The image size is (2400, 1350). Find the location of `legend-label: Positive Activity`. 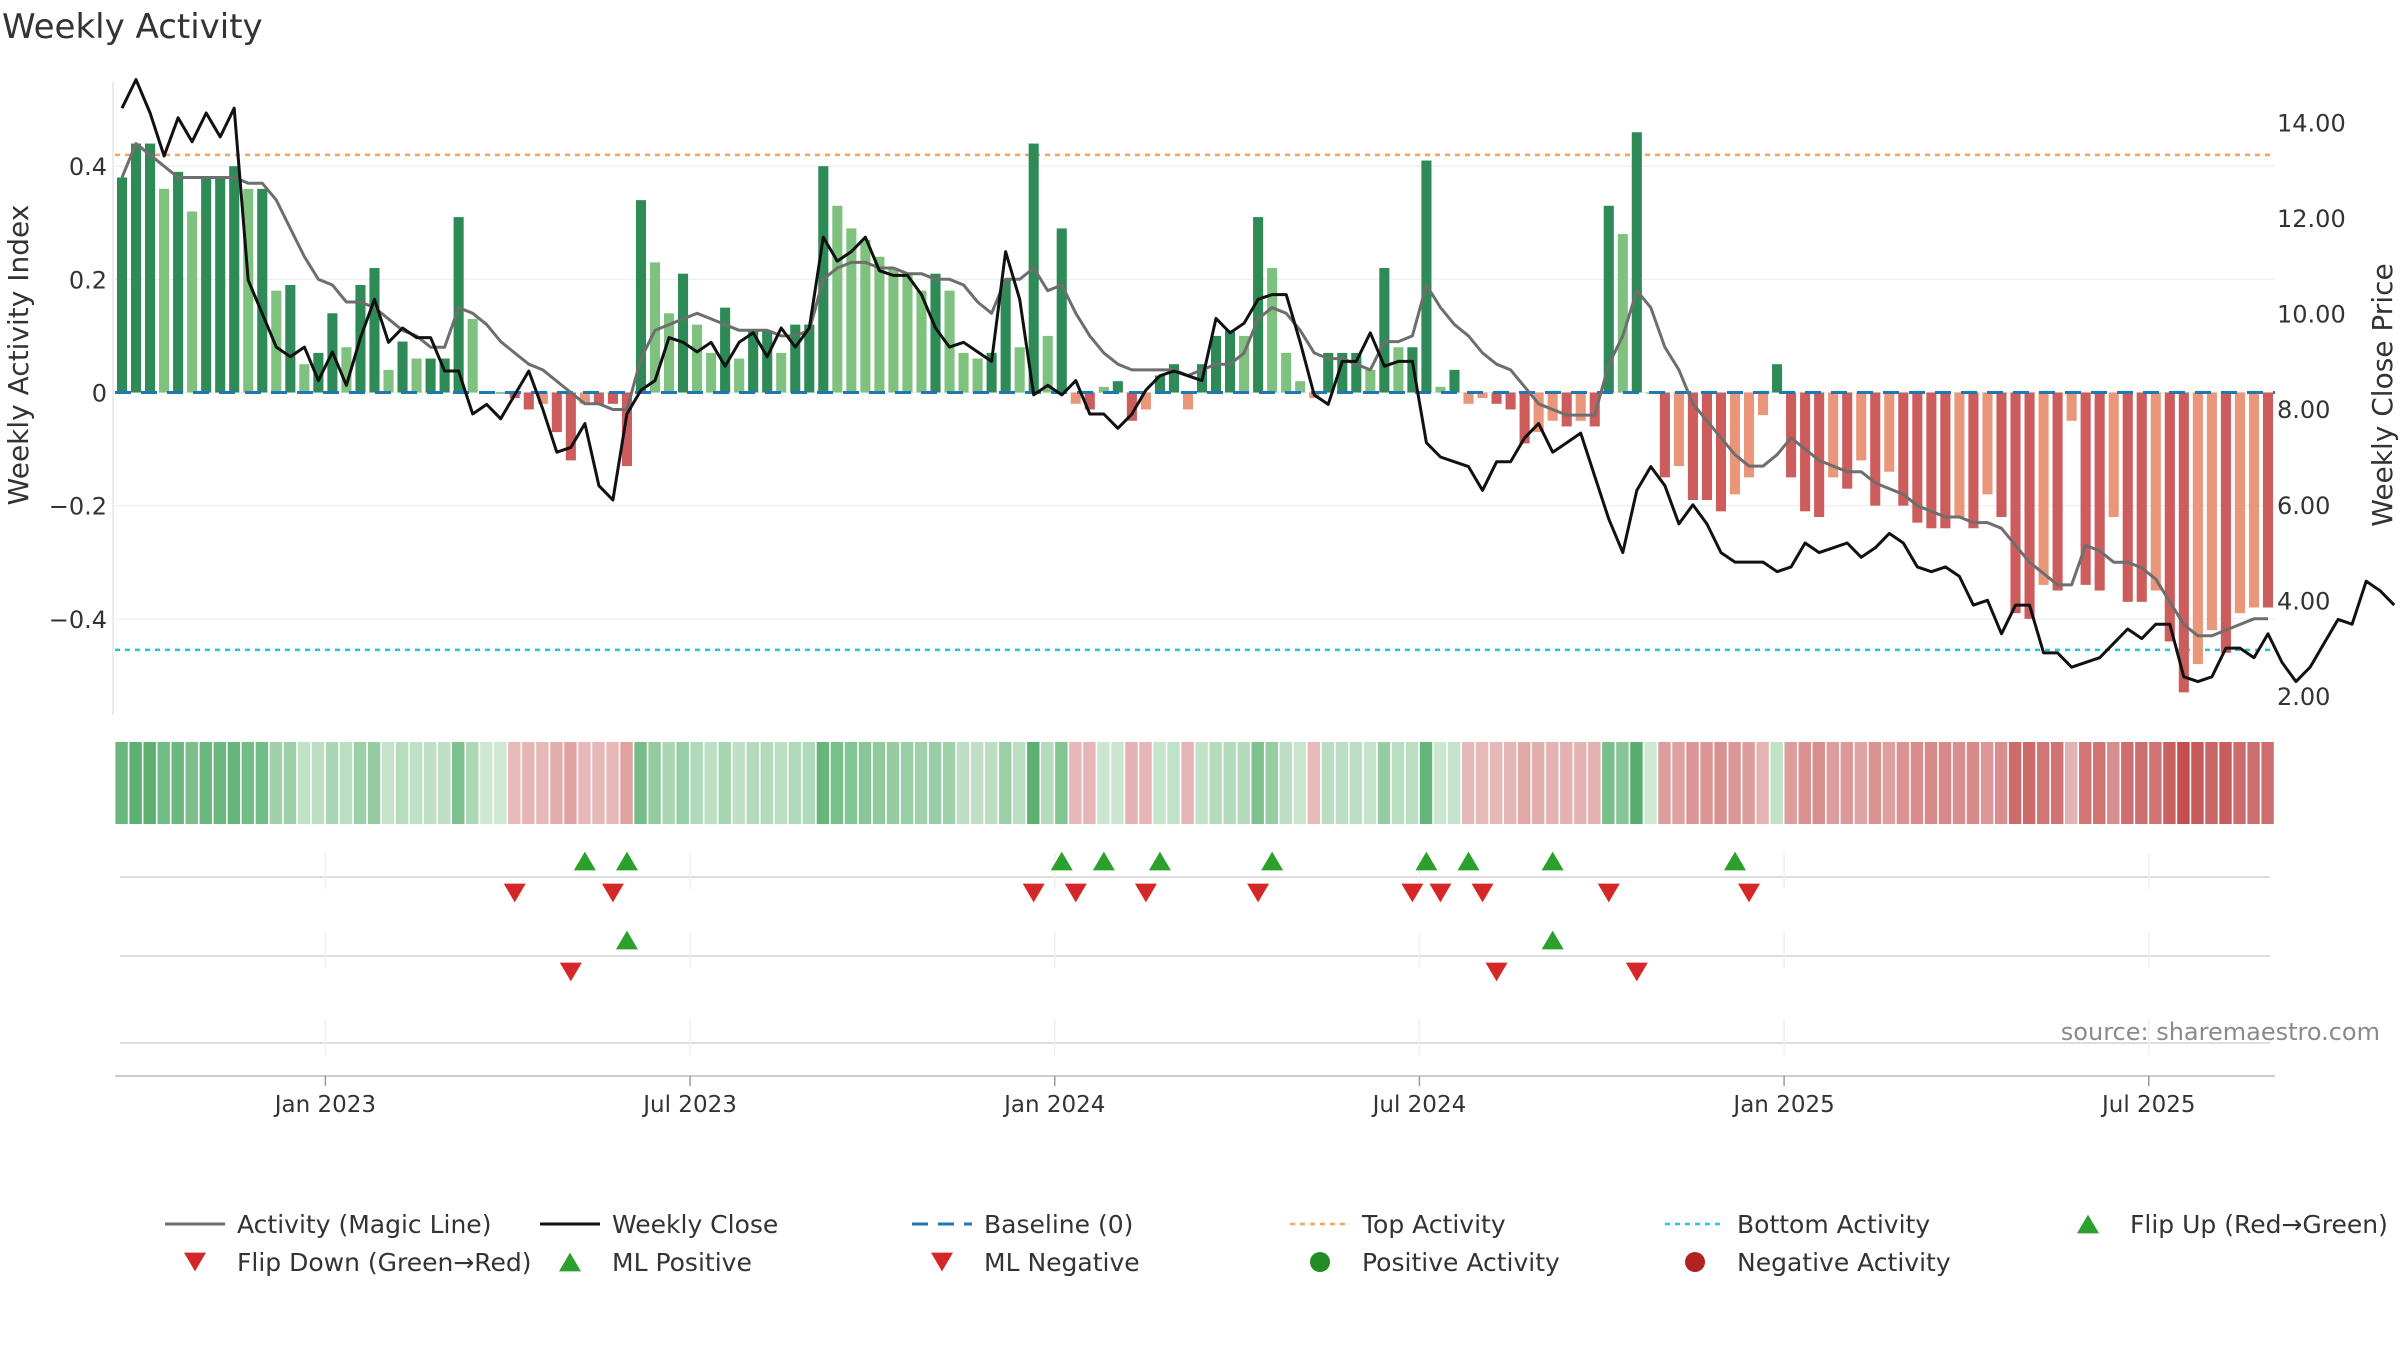

legend-label: Positive Activity is located at coordinates (1461, 1262).